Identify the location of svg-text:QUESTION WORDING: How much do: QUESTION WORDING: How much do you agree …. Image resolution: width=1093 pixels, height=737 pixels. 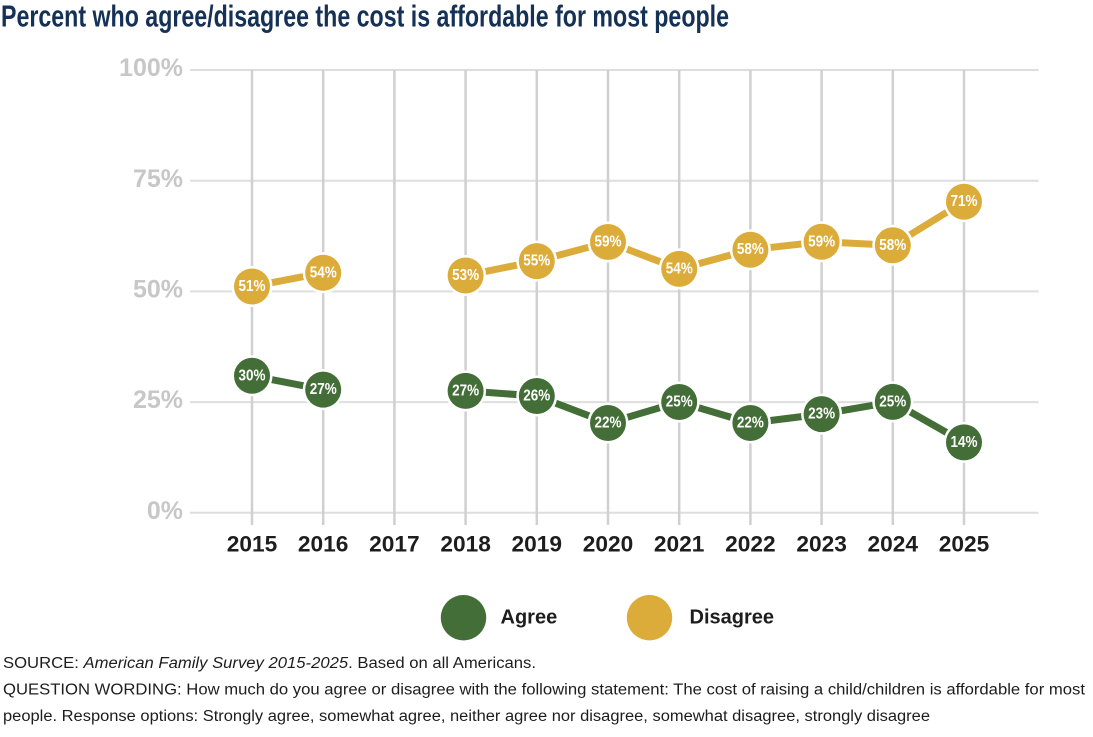
(544, 690).